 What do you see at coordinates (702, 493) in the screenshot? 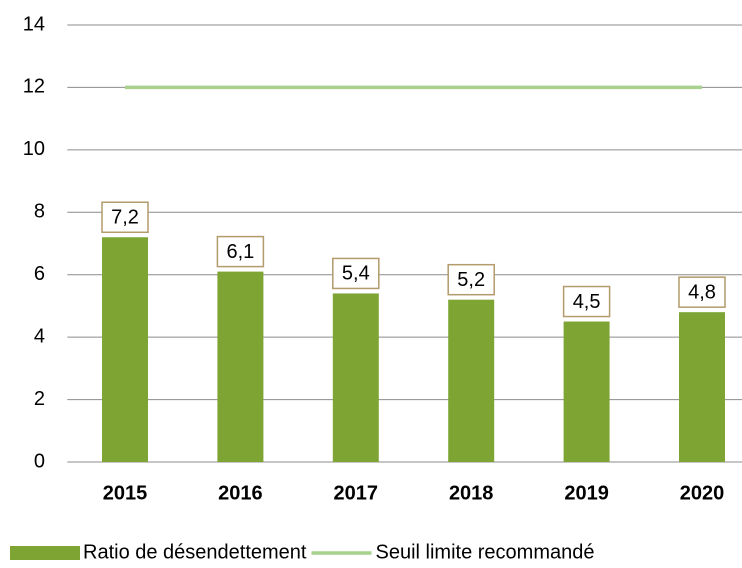
I see `x-tick-label: 2020` at bounding box center [702, 493].